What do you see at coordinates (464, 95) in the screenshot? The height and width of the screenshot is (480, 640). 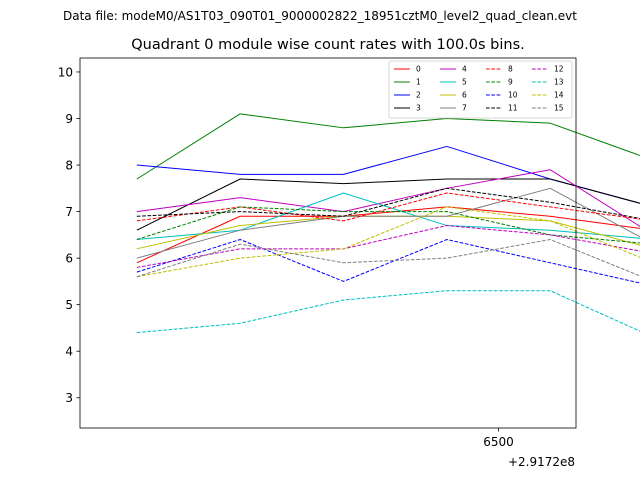 I see `legend-label-6: 6` at bounding box center [464, 95].